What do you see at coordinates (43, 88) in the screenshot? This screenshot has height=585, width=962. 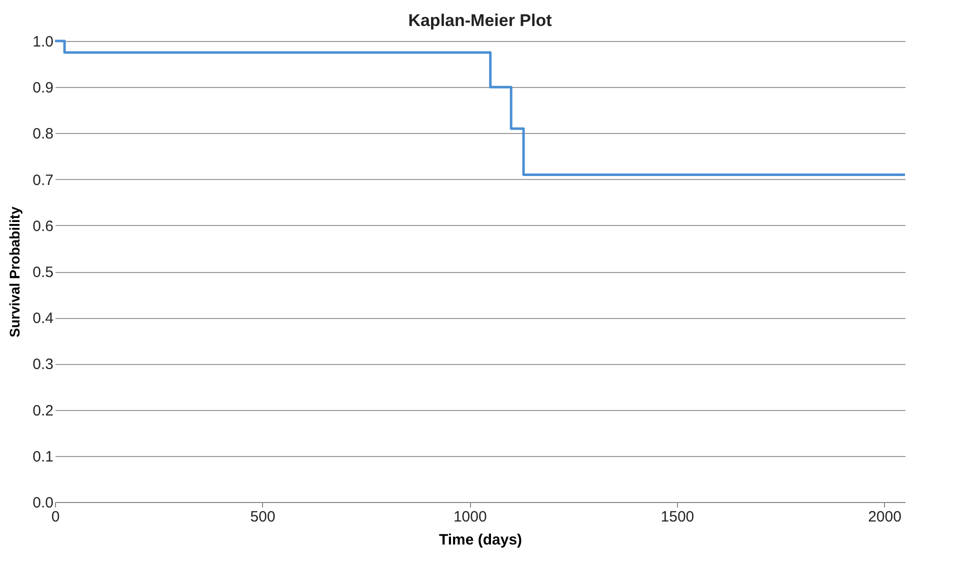 I see `y-tick-label: 0.9` at bounding box center [43, 88].